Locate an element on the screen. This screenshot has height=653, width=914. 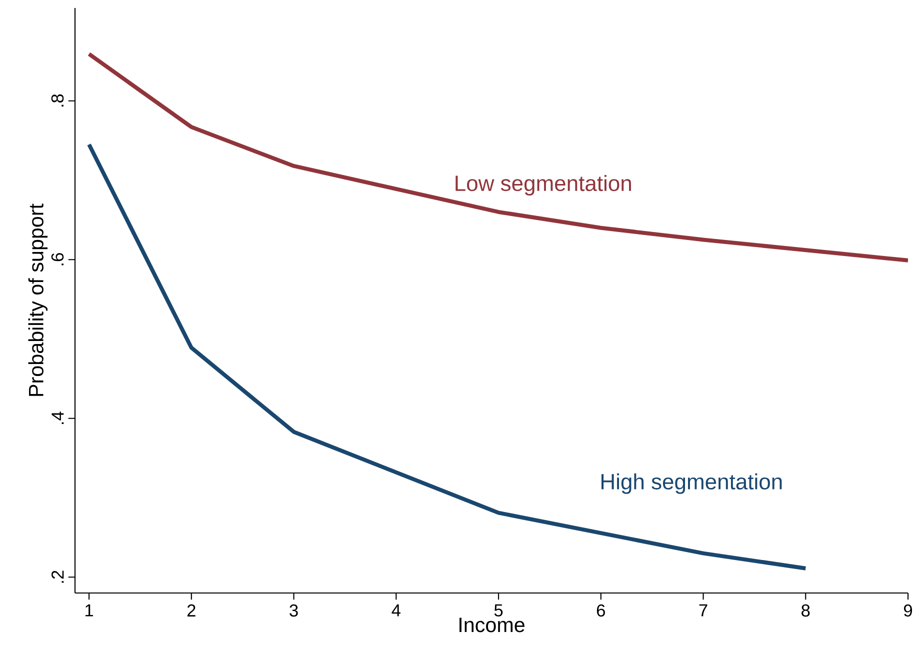
x-tick-label: 3 is located at coordinates (294, 610).